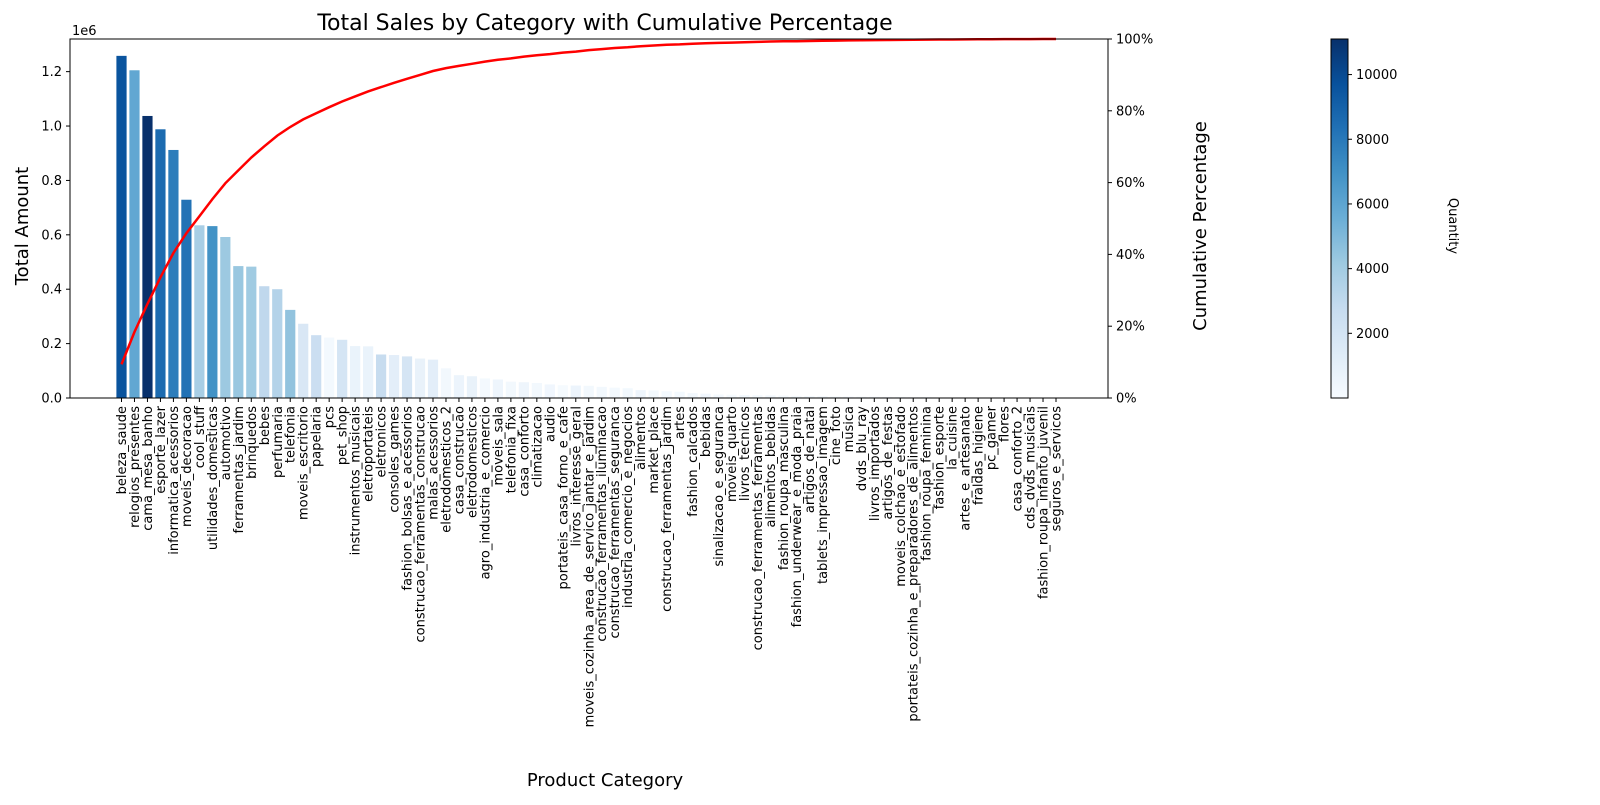 The height and width of the screenshot is (805, 1600). What do you see at coordinates (1130, 327) in the screenshot?
I see `y2-tick-label: 20%` at bounding box center [1130, 327].